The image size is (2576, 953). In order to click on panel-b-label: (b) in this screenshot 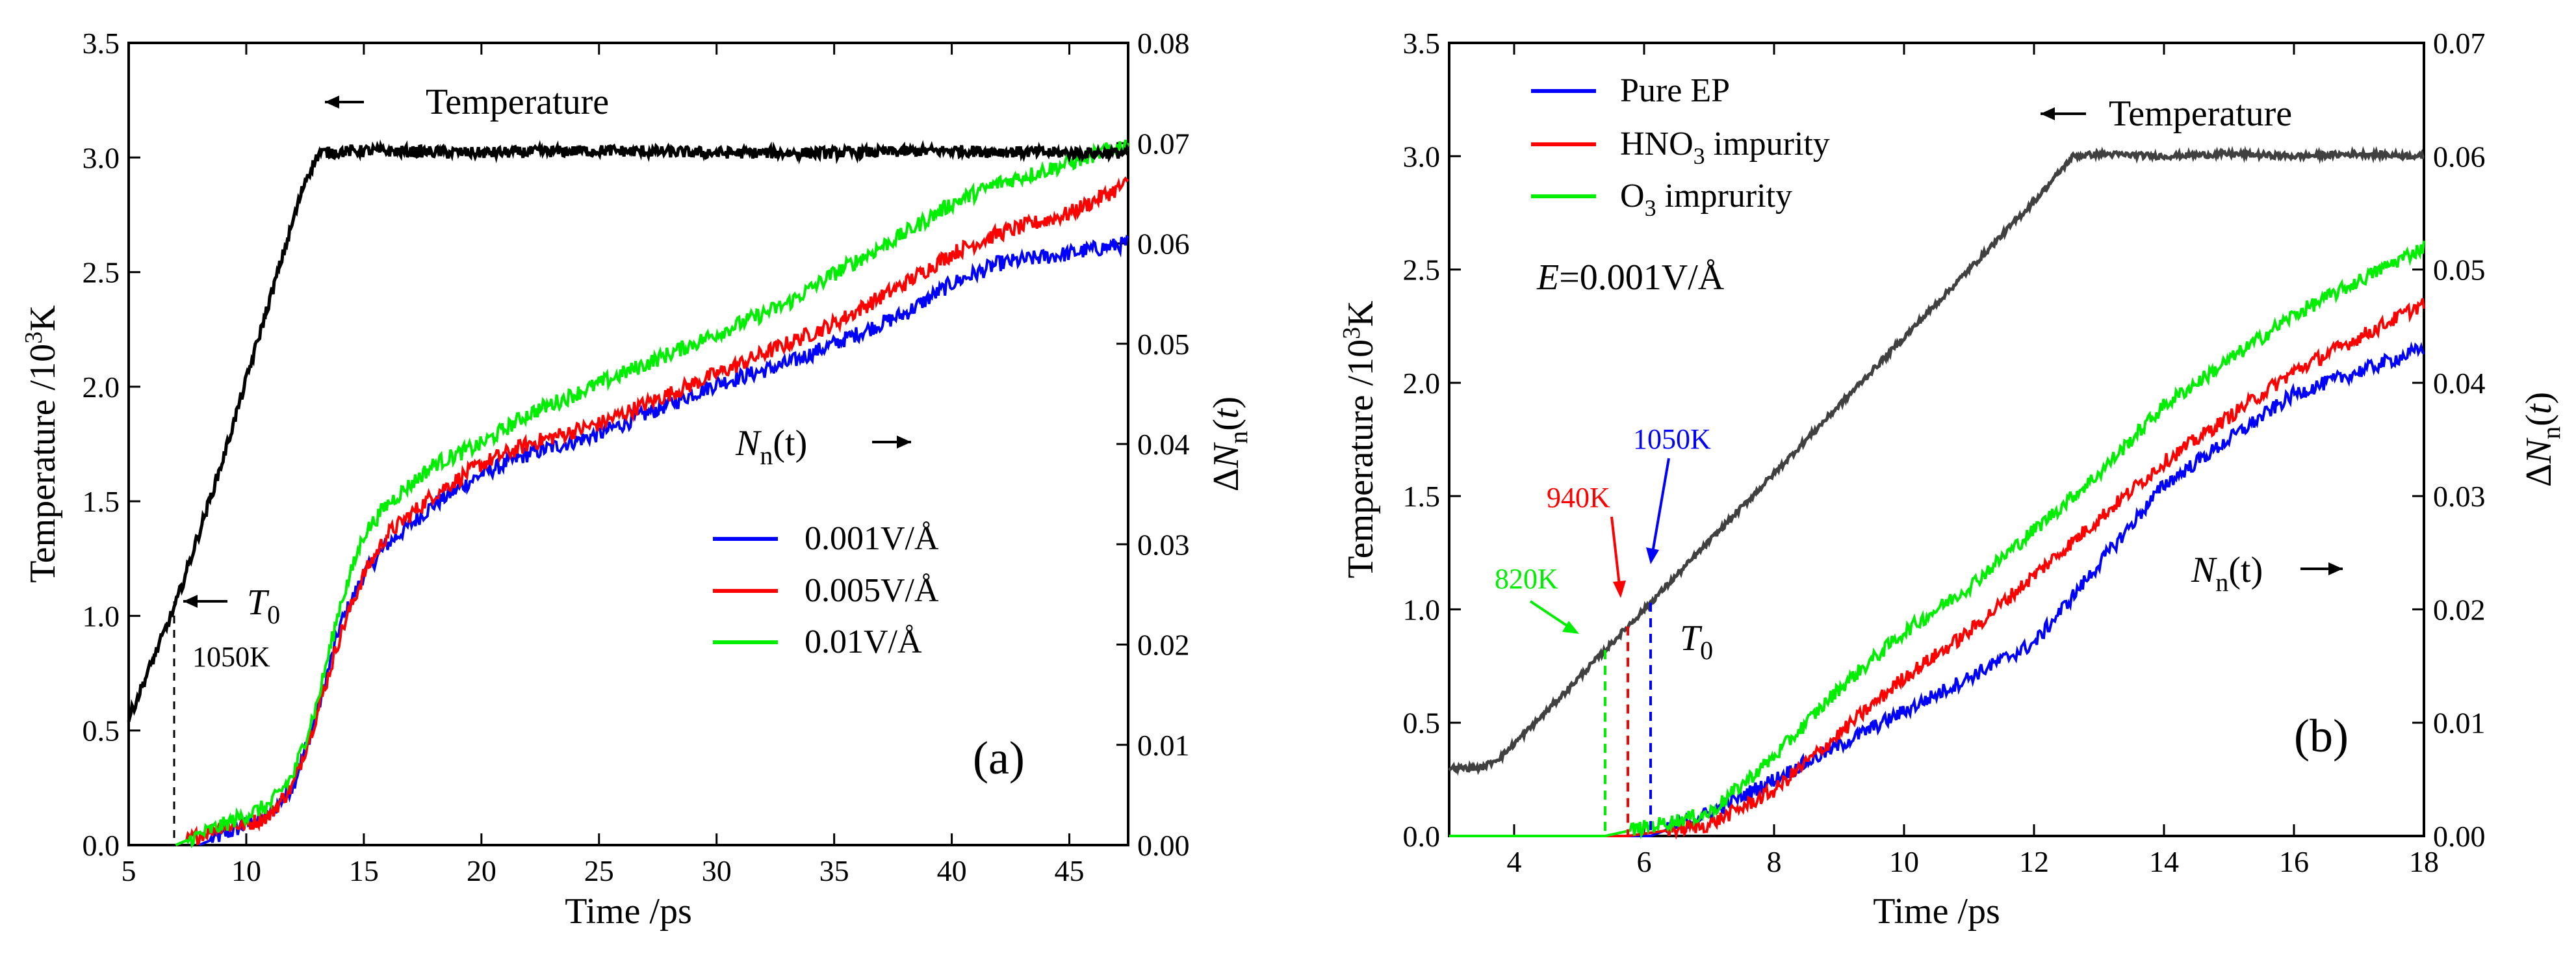, I will do `click(2321, 736)`.